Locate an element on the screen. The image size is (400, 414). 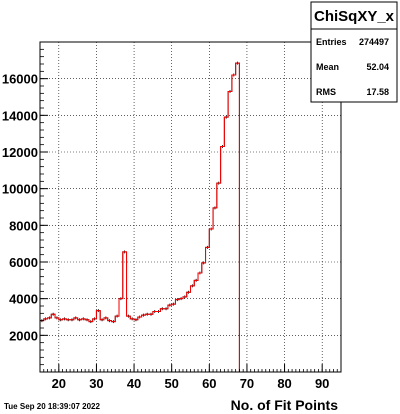
x-tick-label: 80 is located at coordinates (284, 383).